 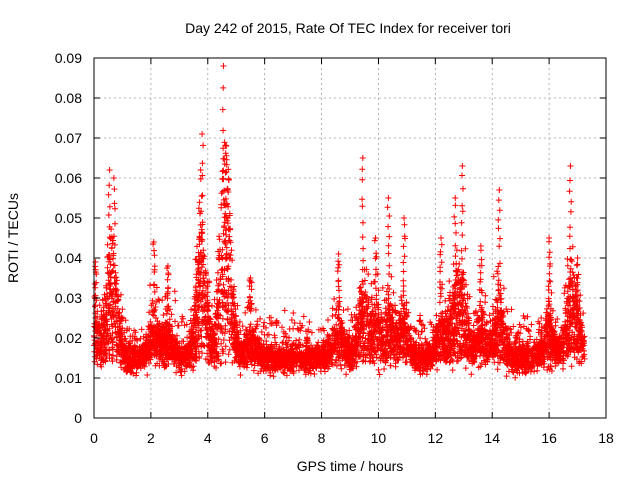 I want to click on x-tick-label: 18, so click(x=606, y=438).